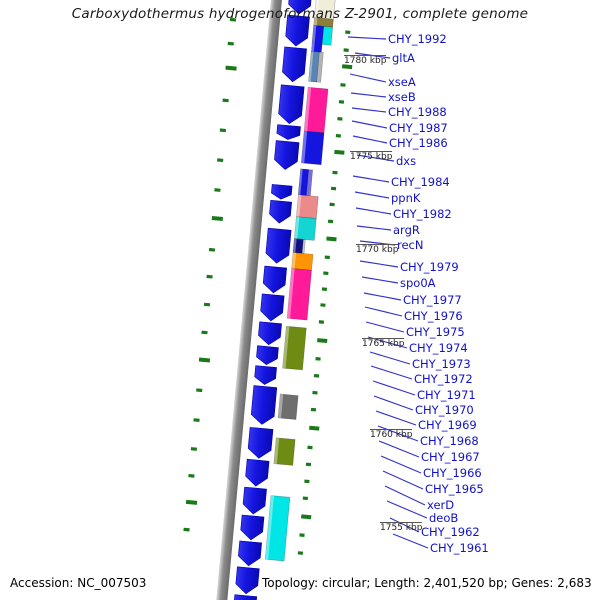 The width and height of the screenshot is (600, 600). Describe the element at coordinates (418, 128) in the screenshot. I see `gene-label: CHY_1987` at that location.